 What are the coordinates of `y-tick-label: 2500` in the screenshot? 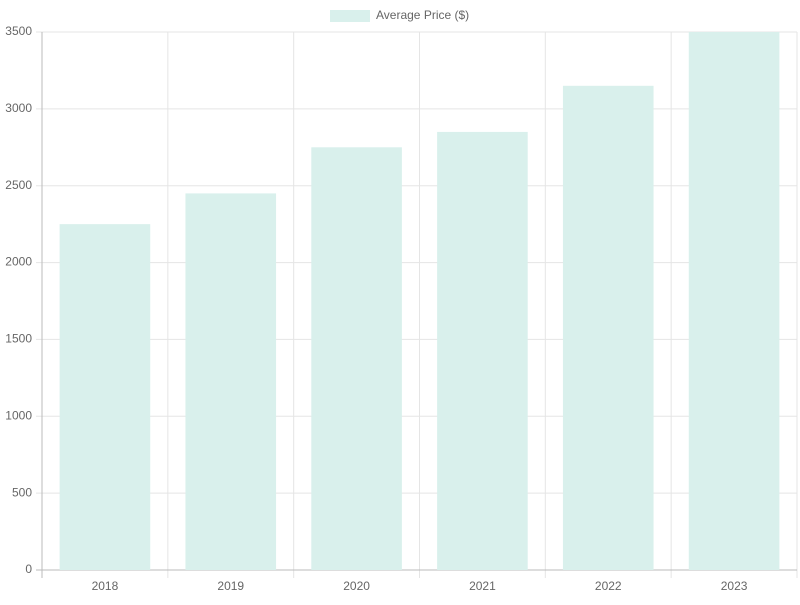 It's located at (18, 185).